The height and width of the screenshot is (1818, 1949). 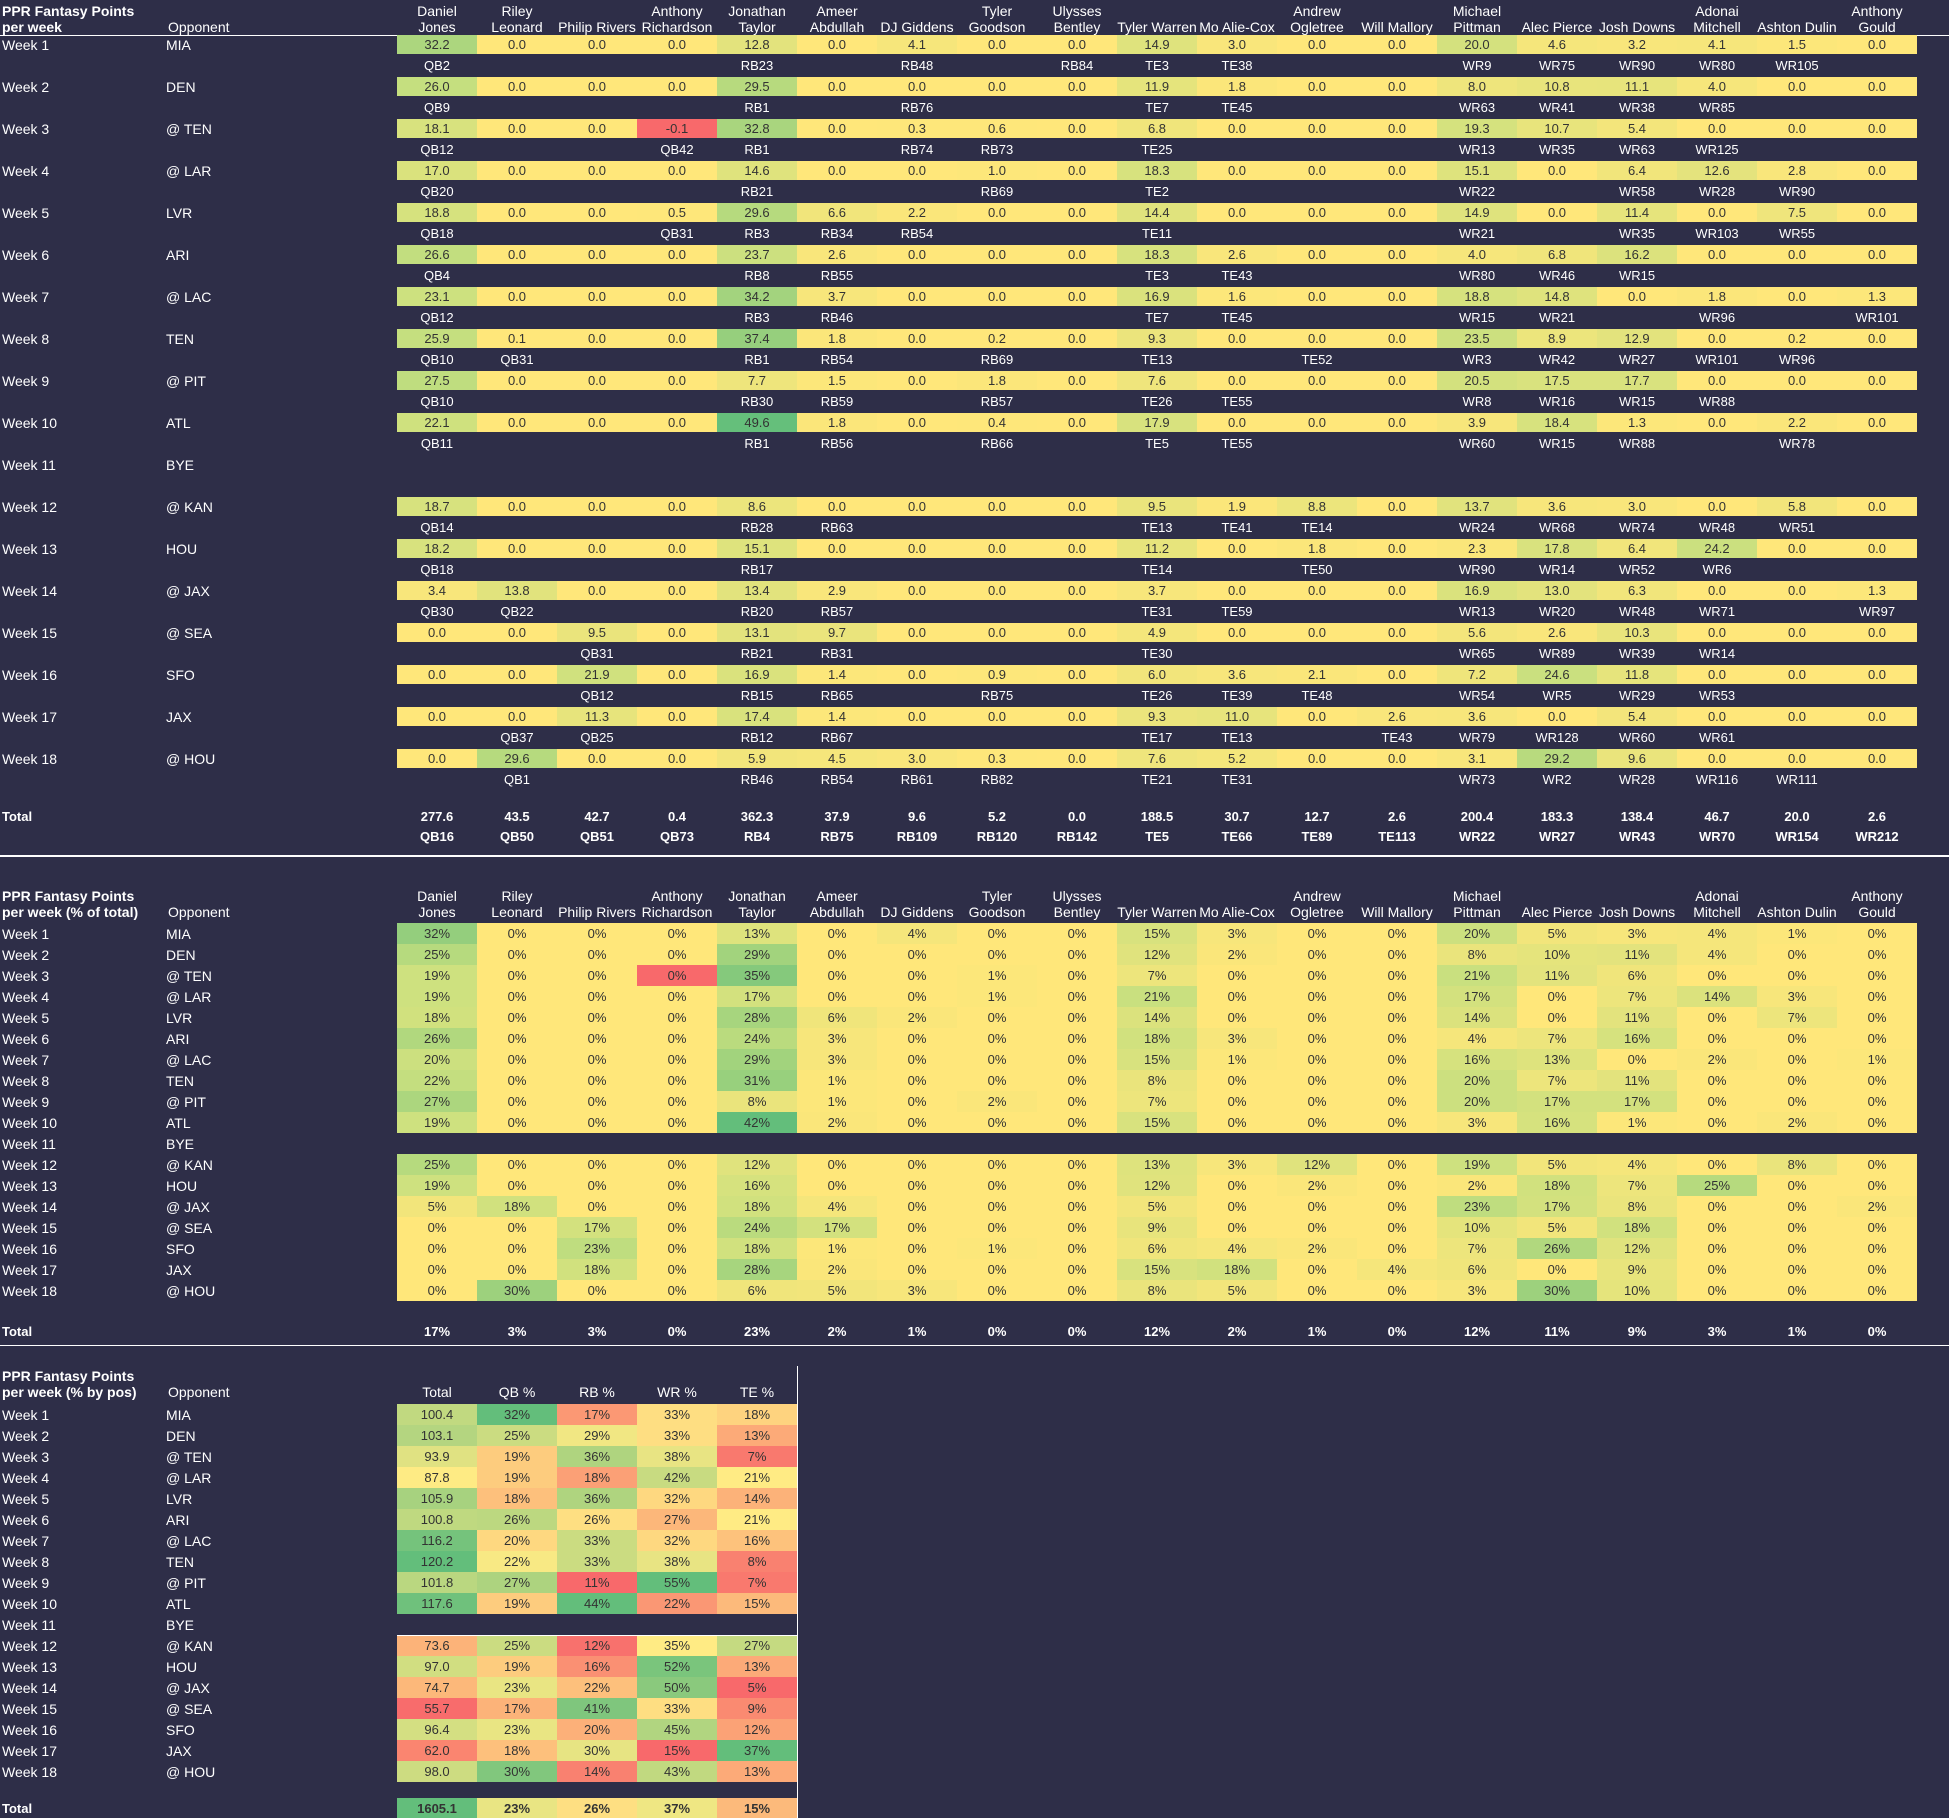 What do you see at coordinates (29, 674) in the screenshot?
I see `week-label: Week 16` at bounding box center [29, 674].